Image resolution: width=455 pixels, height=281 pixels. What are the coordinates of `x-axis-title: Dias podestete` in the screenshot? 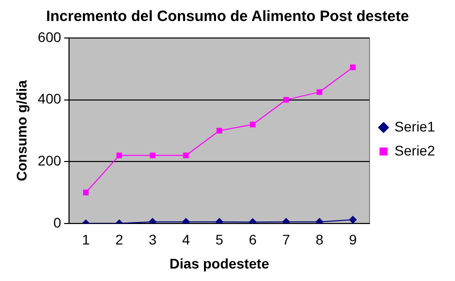 It's located at (220, 263).